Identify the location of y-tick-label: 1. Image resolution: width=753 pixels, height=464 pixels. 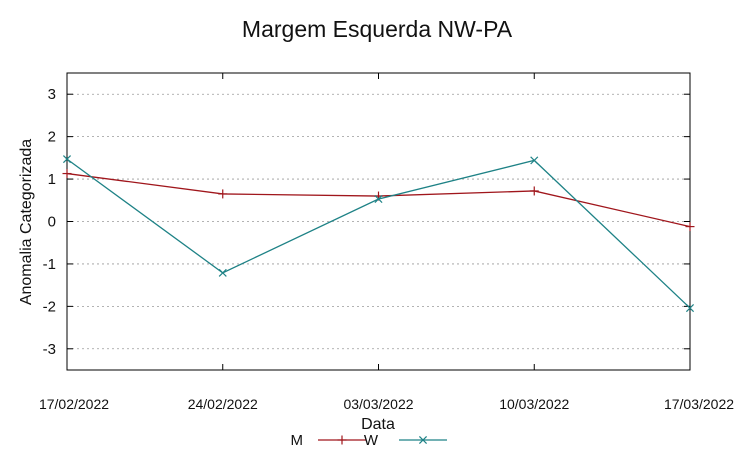
(52, 179).